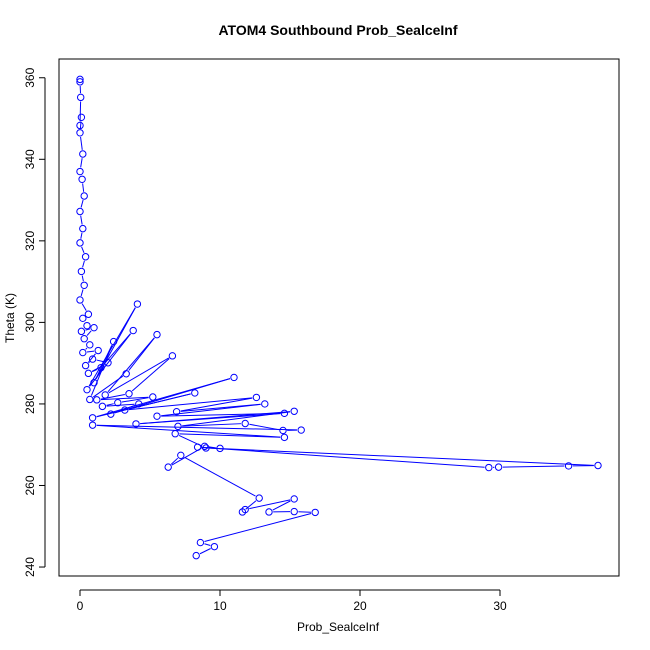  I want to click on y-tick-label: 360, so click(30, 77).